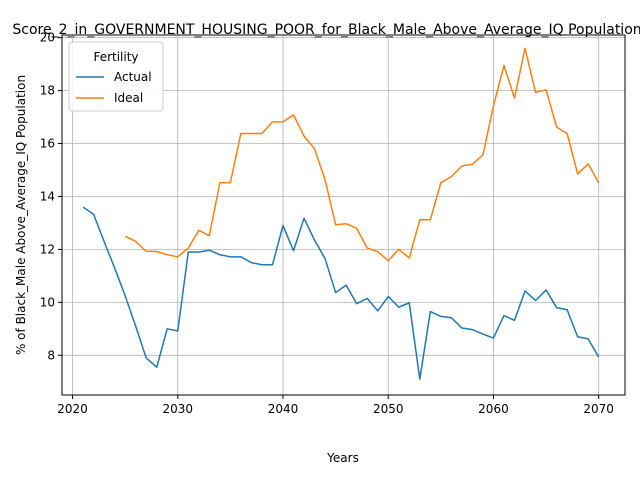 The image size is (640, 480). I want to click on legend-label-ideal: Ideal, so click(128, 98).